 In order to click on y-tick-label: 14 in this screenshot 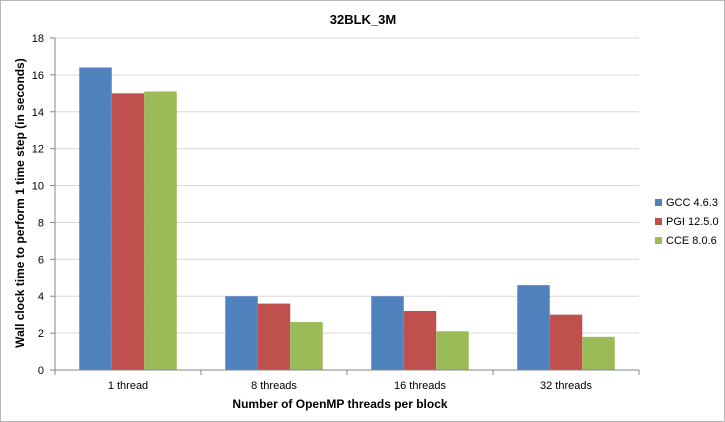, I will do `click(38, 113)`.